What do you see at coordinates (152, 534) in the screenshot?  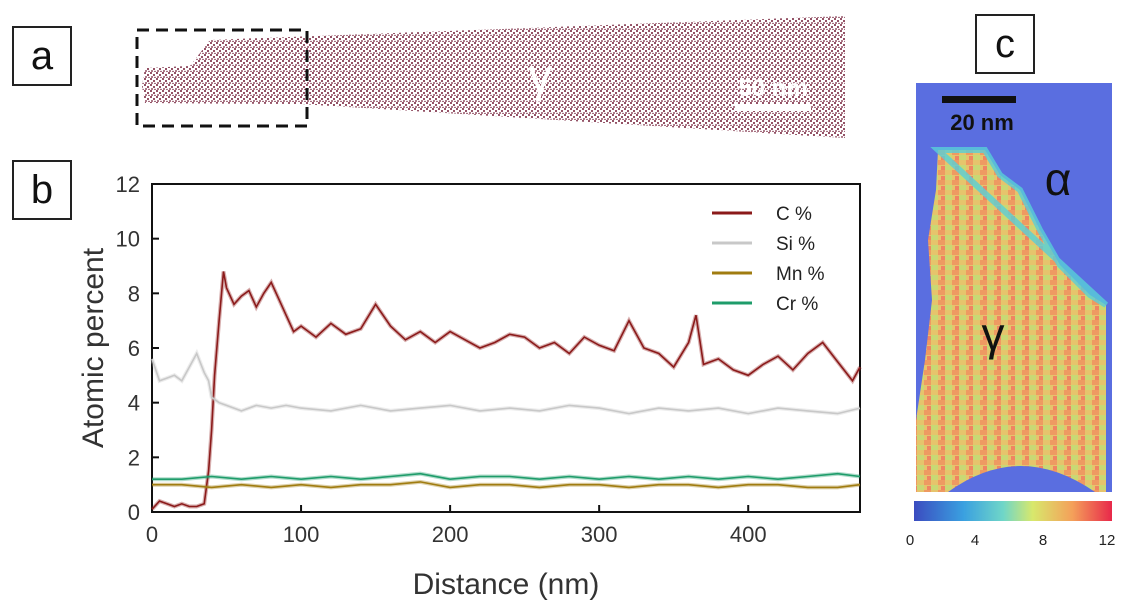 I see `x-tick-label: 0` at bounding box center [152, 534].